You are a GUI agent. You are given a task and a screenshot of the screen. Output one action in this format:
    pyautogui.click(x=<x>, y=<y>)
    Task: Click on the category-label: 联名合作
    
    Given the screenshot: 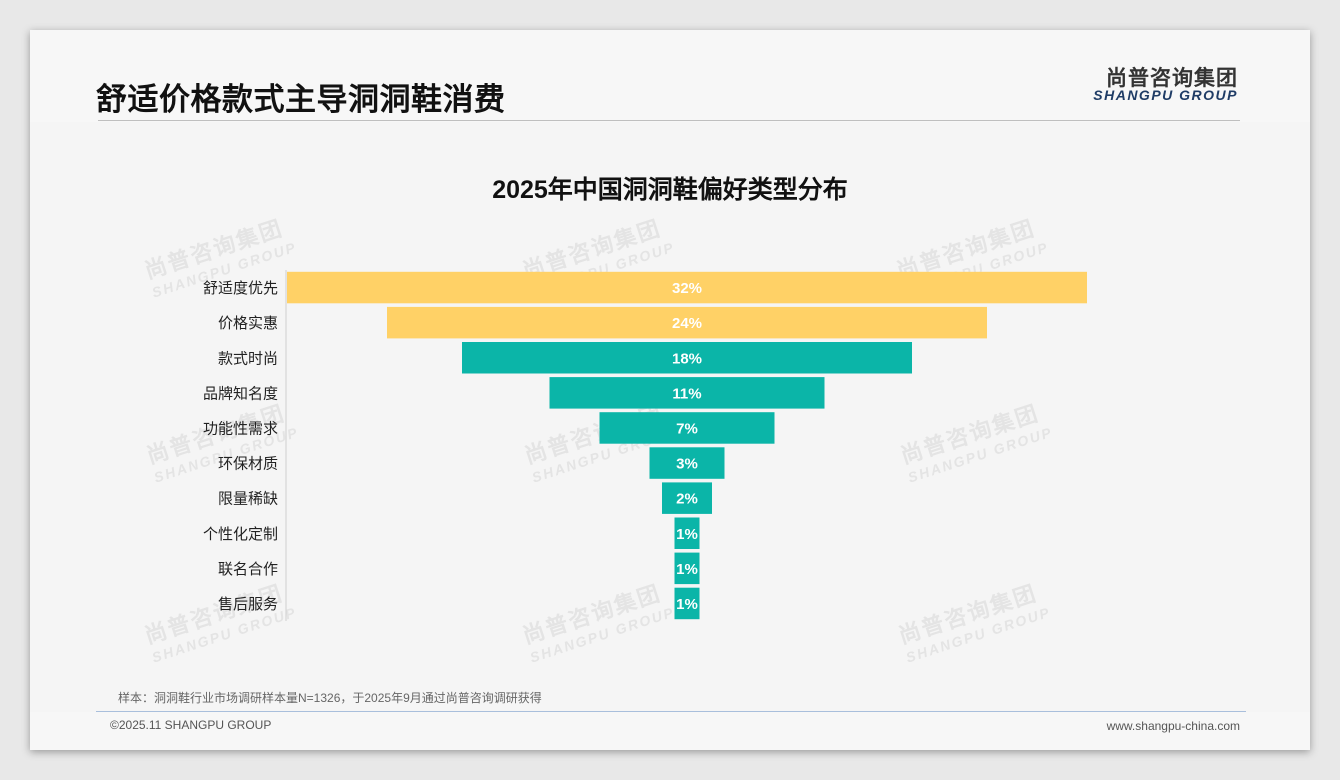 What is the action you would take?
    pyautogui.click(x=248, y=569)
    